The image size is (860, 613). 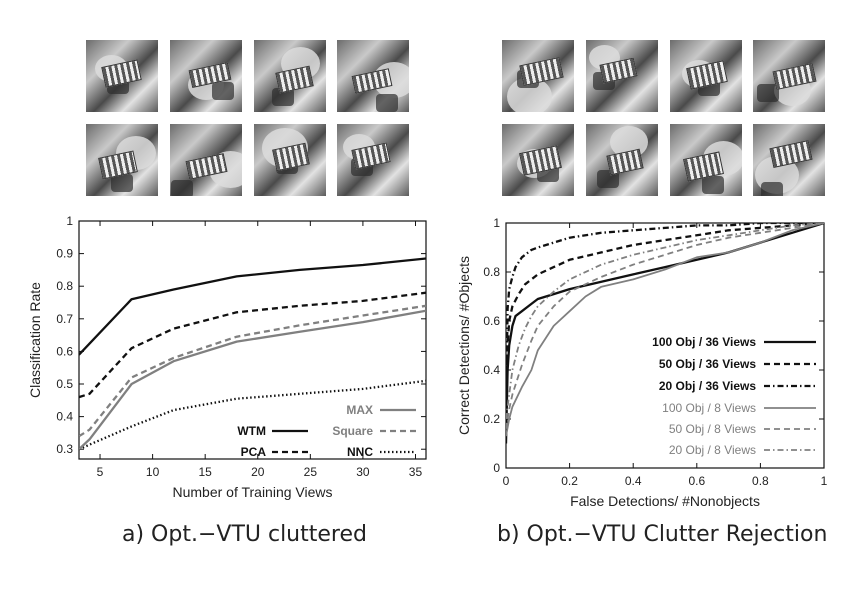 I want to click on y-tick-label: 0.5, so click(x=64, y=384).